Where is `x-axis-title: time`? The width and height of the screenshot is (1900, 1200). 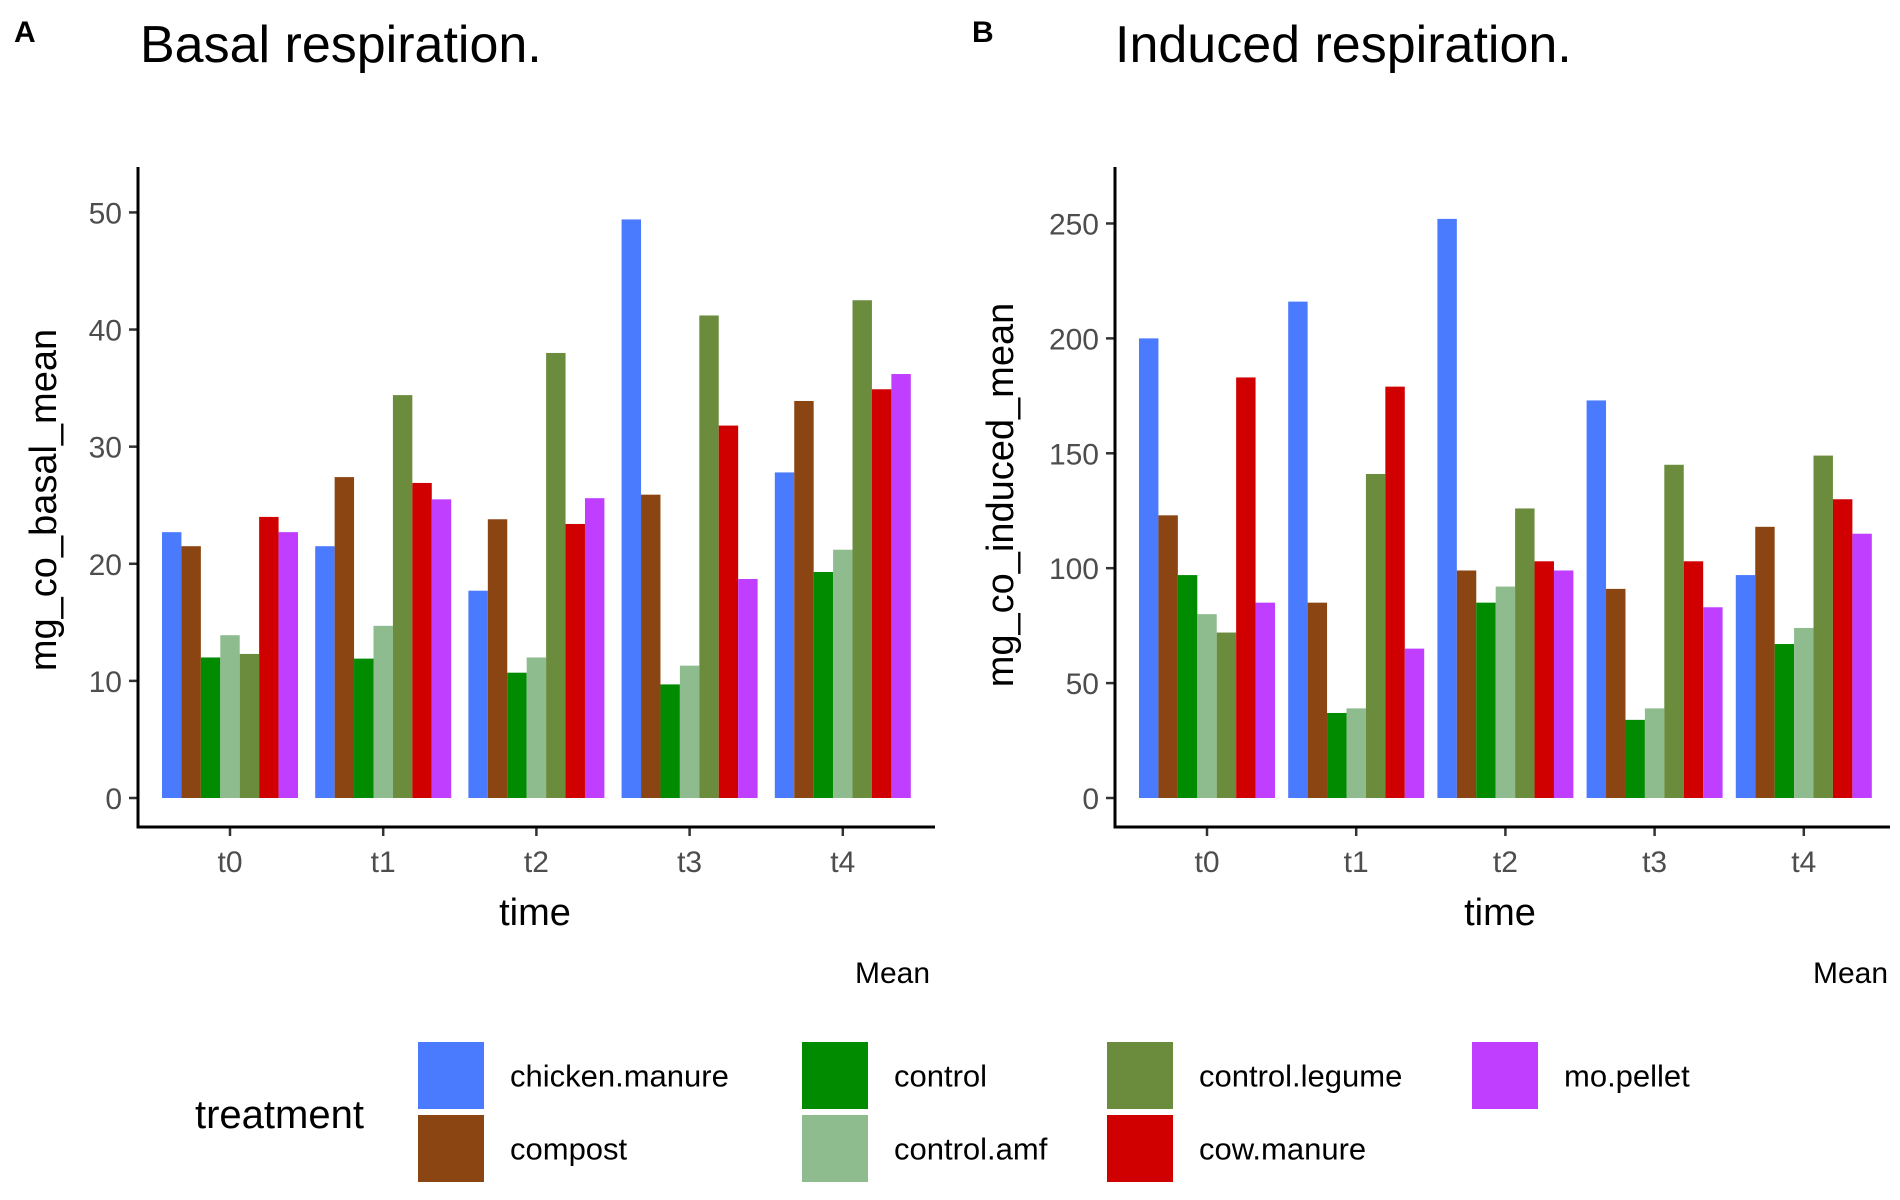
x-axis-title: time is located at coordinates (535, 913).